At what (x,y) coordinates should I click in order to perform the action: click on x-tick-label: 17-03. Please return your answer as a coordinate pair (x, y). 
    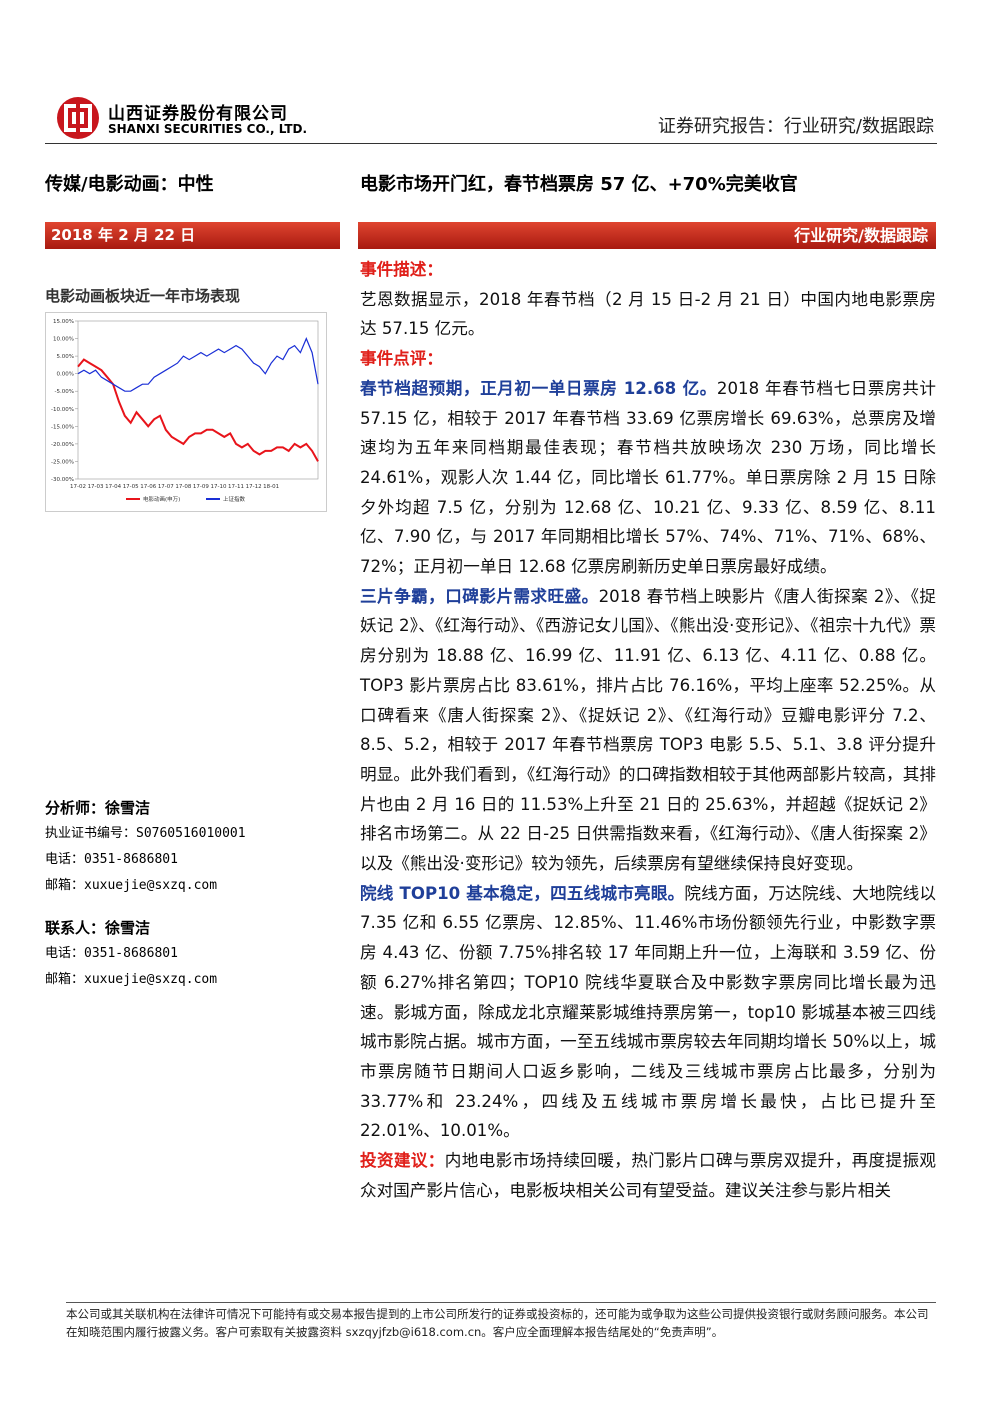
    Looking at the image, I should click on (96, 487).